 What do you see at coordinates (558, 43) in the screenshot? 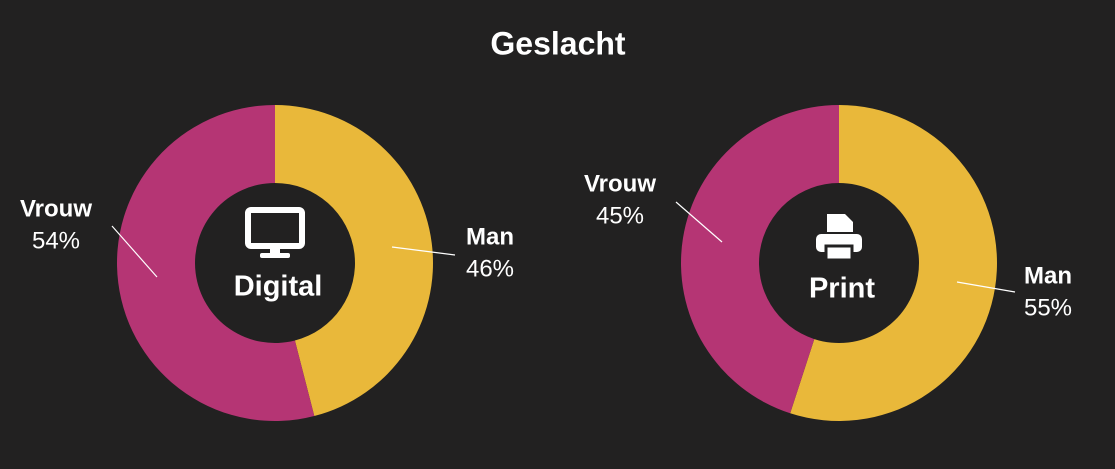
I see `chart-title: Geslacht` at bounding box center [558, 43].